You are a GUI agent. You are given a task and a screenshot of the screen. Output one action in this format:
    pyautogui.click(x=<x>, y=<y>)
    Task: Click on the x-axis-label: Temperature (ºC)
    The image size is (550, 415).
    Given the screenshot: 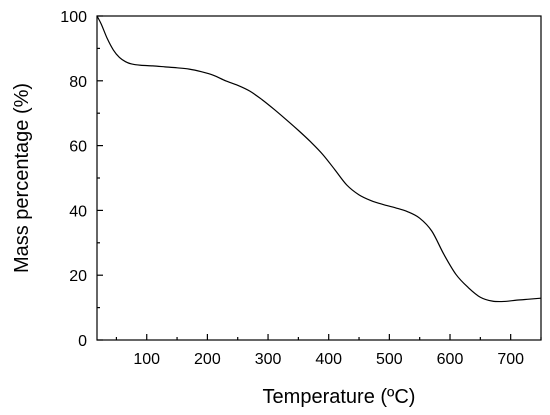 What is the action you would take?
    pyautogui.click(x=339, y=397)
    